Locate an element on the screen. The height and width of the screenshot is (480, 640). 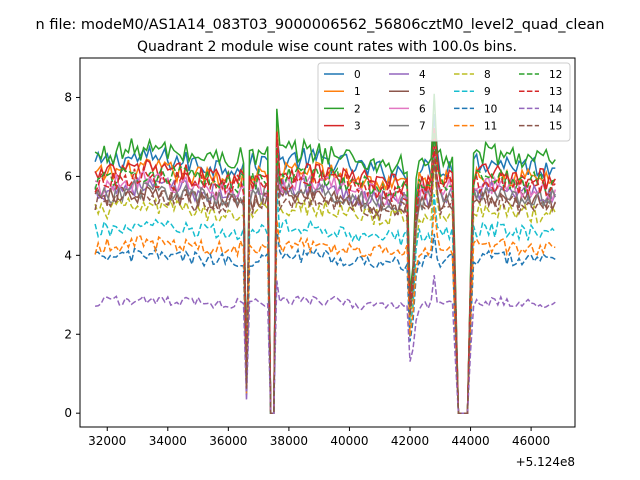
x-tick-label-3: 38000 is located at coordinates (289, 441).